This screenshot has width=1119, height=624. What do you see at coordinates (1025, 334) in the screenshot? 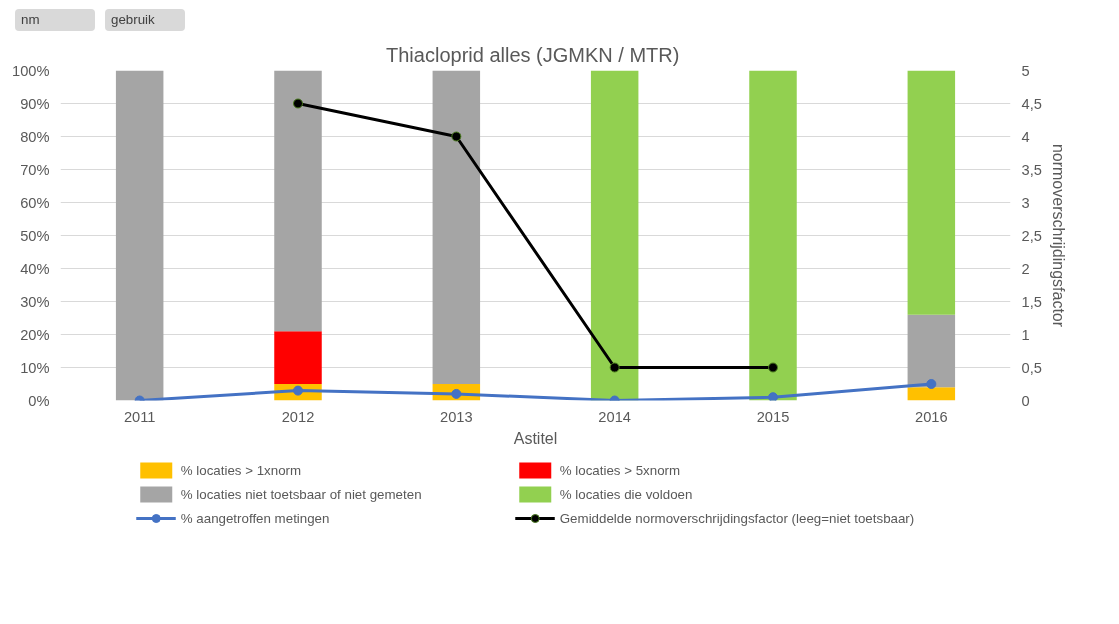
I see `y2-tick-label: 1` at bounding box center [1025, 334].